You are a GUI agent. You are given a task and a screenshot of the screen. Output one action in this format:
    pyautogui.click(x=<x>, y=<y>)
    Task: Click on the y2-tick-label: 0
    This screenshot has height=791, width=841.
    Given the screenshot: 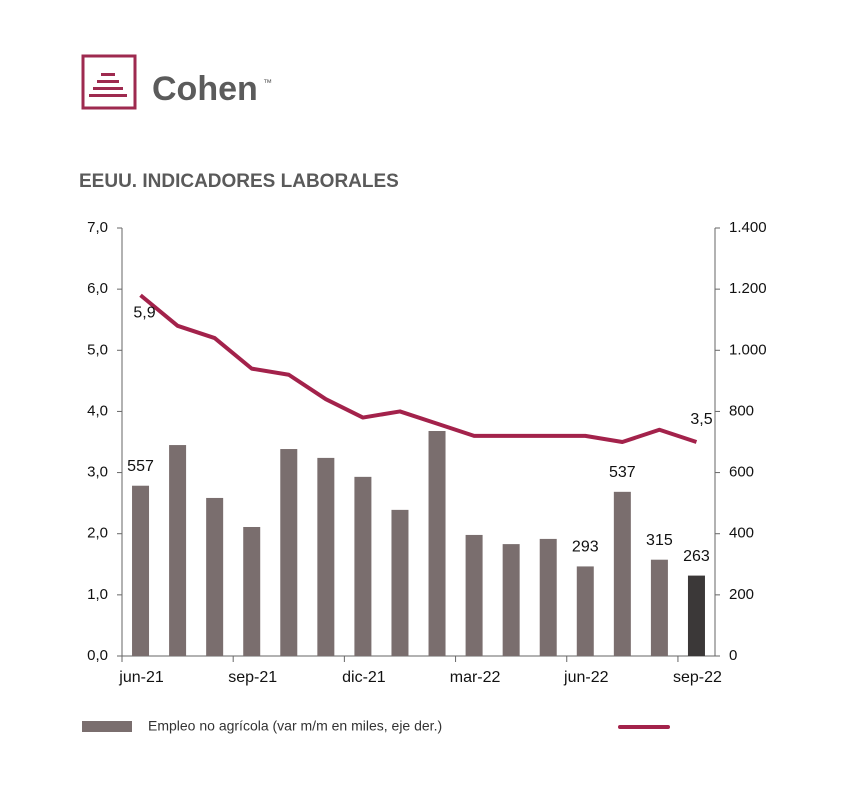 What is the action you would take?
    pyautogui.click(x=733, y=655)
    